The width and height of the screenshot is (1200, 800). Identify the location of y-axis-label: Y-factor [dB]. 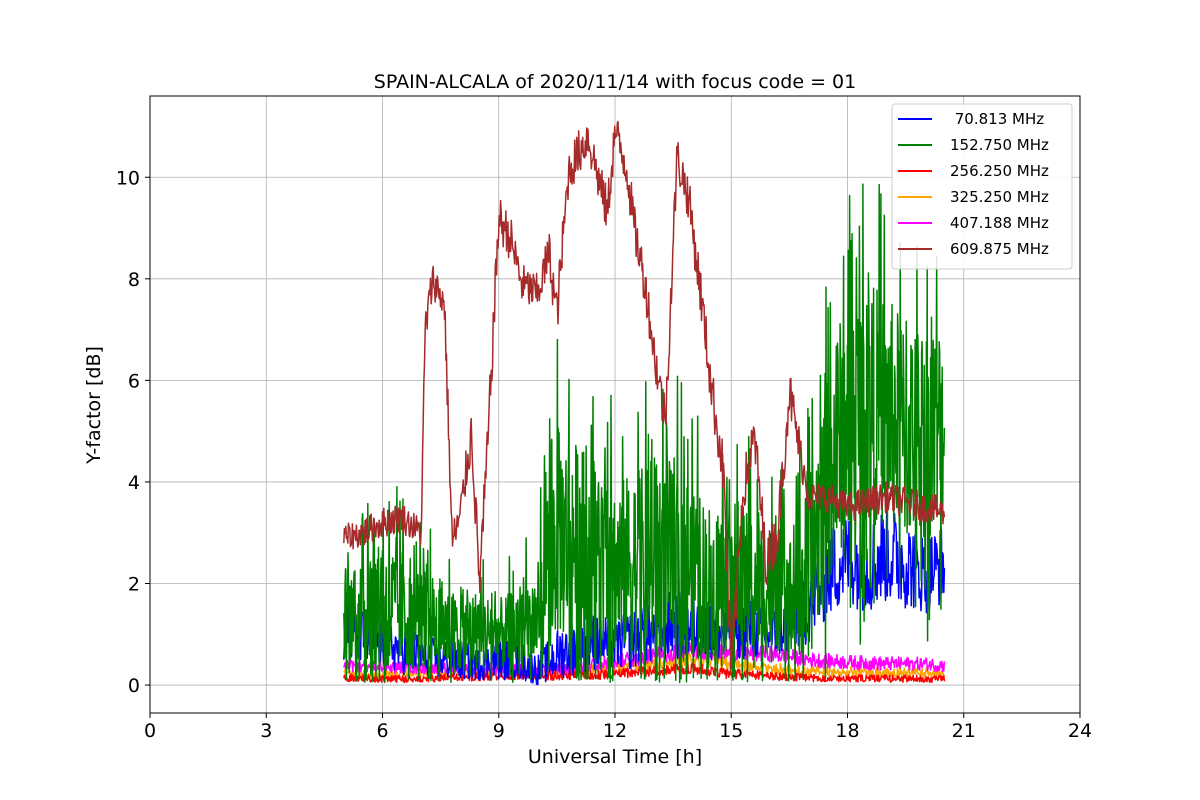
(94, 405).